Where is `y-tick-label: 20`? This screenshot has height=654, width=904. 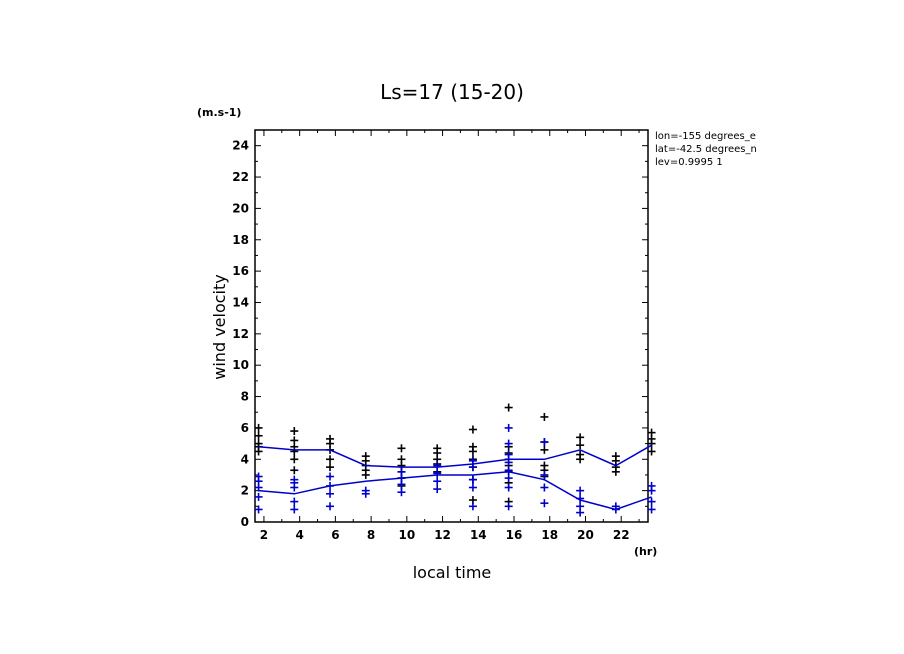 y-tick-label: 20 is located at coordinates (240, 208).